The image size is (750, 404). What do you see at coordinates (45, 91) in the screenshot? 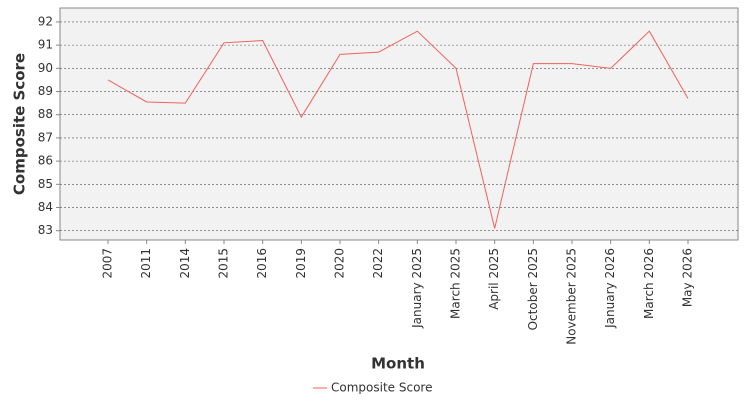
I see `y-tick-label: 89` at bounding box center [45, 91].